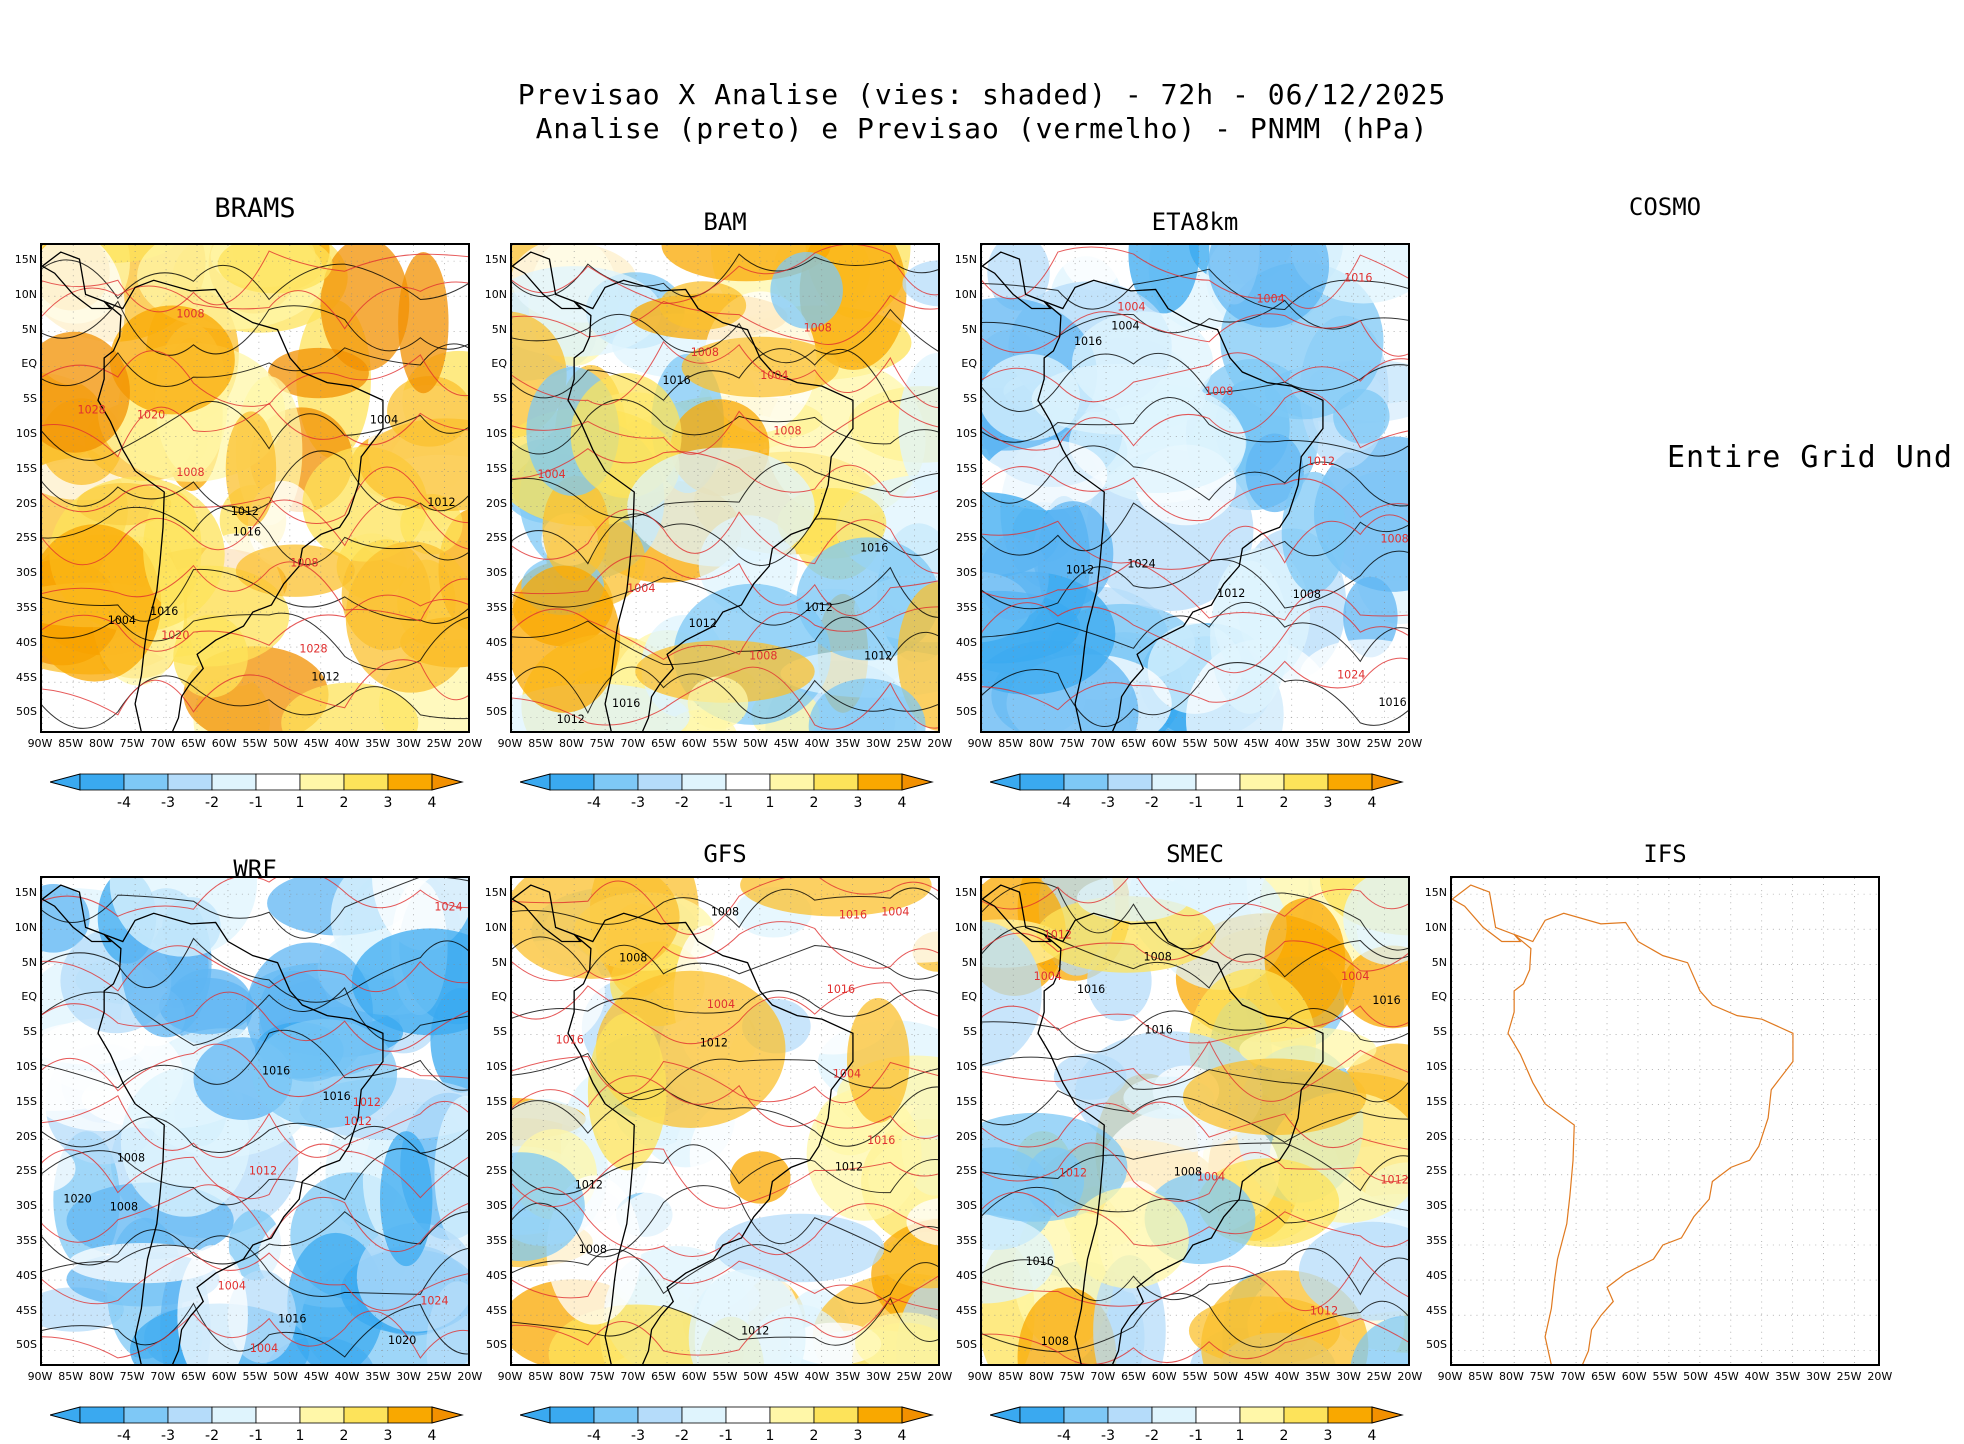 The image size is (1964, 1444). Describe the element at coordinates (168, 803) in the screenshot. I see `colorbar-tick-label: -3` at that location.